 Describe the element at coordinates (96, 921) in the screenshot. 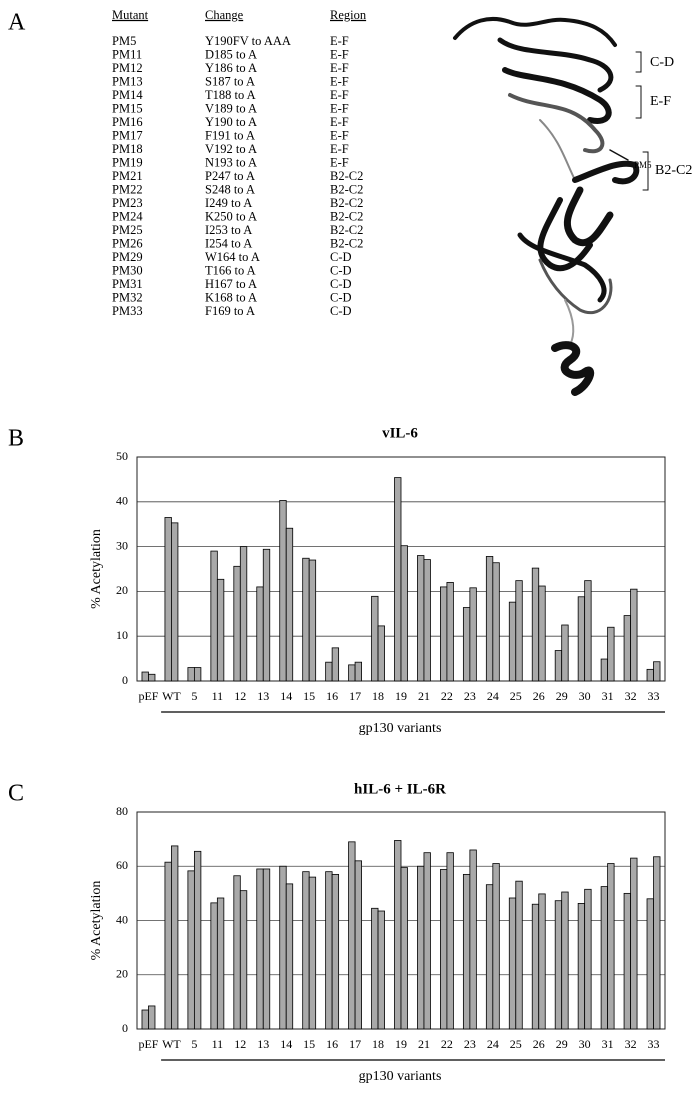

I see `y-axis-label: % Acetylation` at that location.